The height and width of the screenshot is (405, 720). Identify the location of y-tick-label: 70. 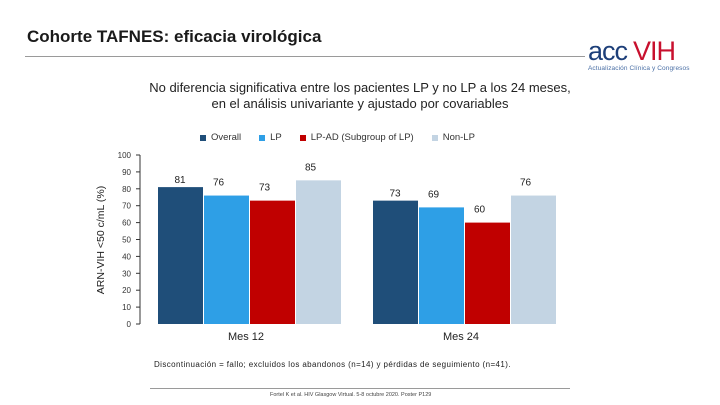
(126, 206).